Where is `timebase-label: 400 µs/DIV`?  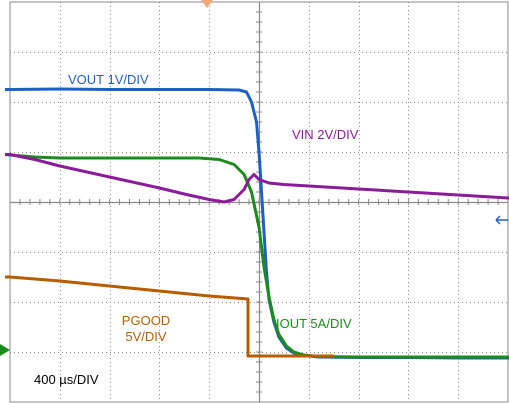
timebase-label: 400 µs/DIV is located at coordinates (66, 379).